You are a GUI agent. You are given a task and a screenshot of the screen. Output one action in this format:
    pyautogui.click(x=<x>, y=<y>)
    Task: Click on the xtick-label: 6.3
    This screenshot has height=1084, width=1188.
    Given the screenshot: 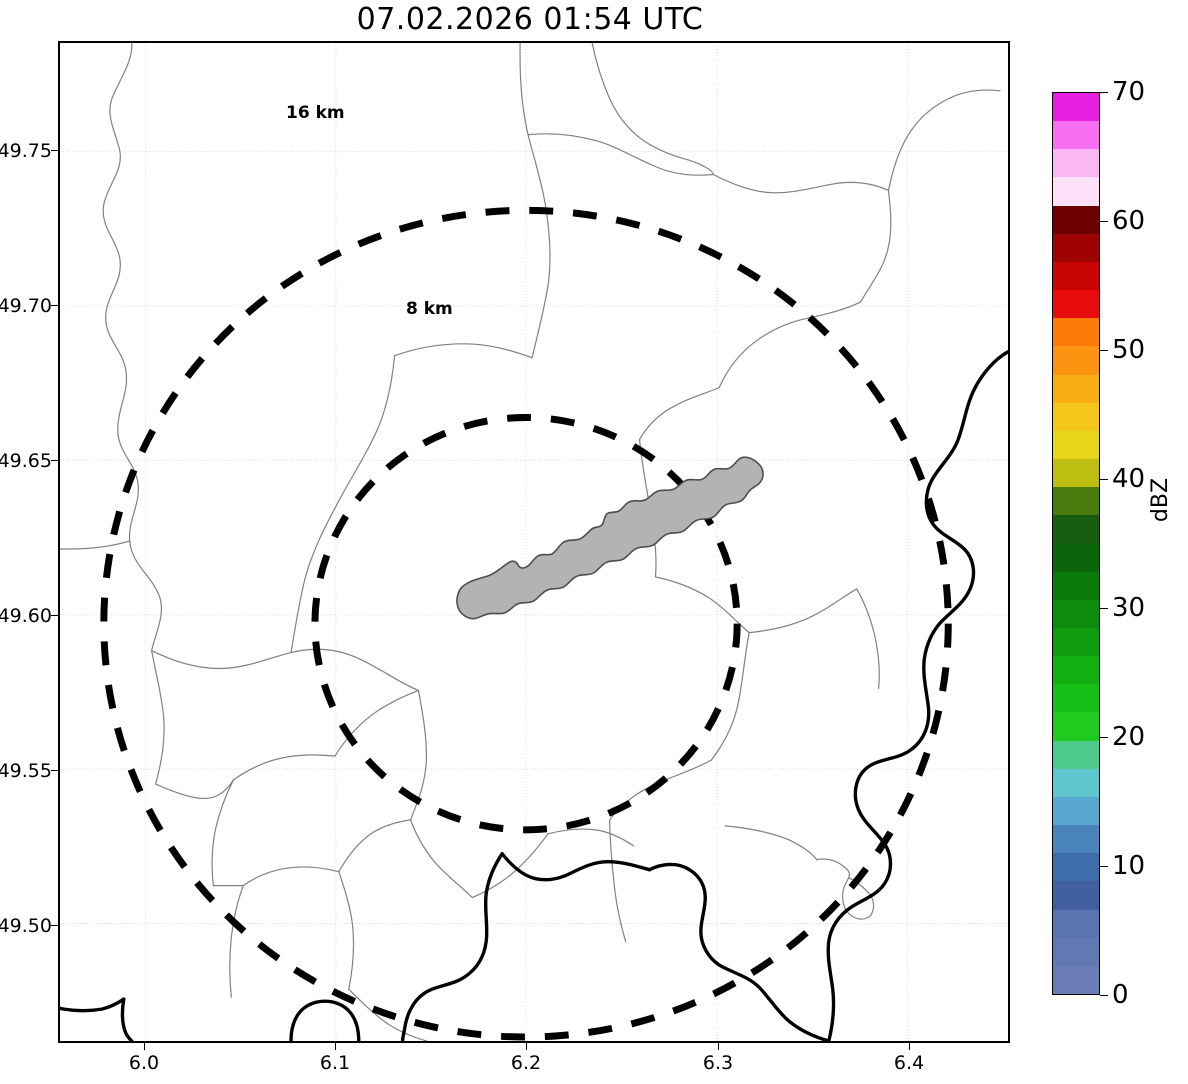 What is the action you would take?
    pyautogui.click(x=718, y=1063)
    